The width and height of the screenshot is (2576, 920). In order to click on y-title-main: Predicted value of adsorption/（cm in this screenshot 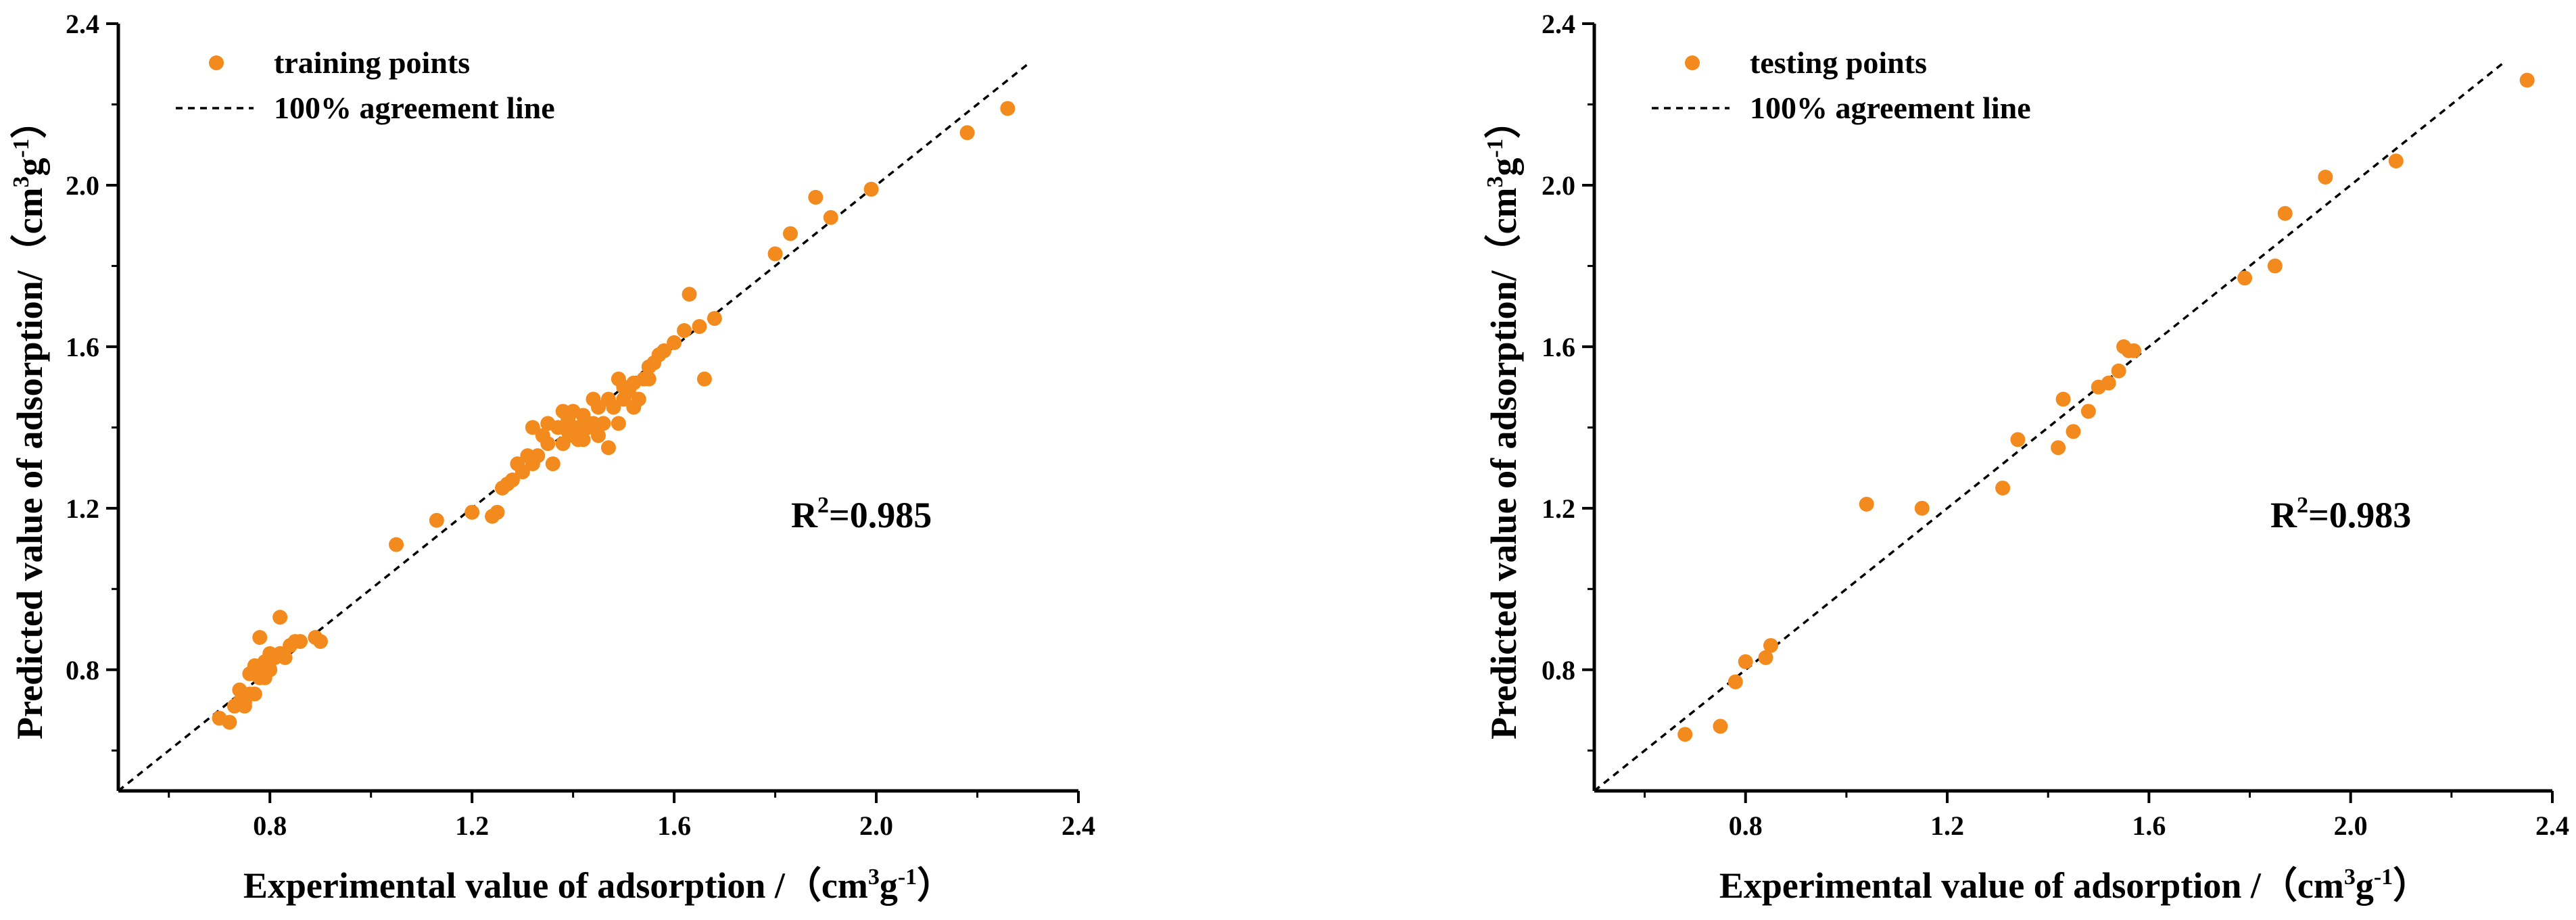, I will do `click(1503, 463)`.